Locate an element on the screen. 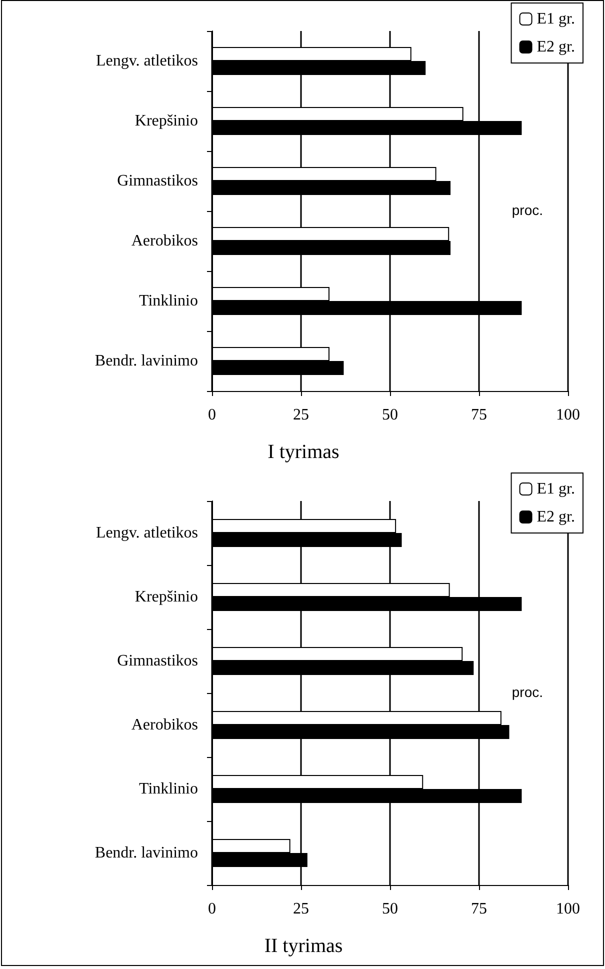 The image size is (605, 969). text: II tyrimas is located at coordinates (303, 946).